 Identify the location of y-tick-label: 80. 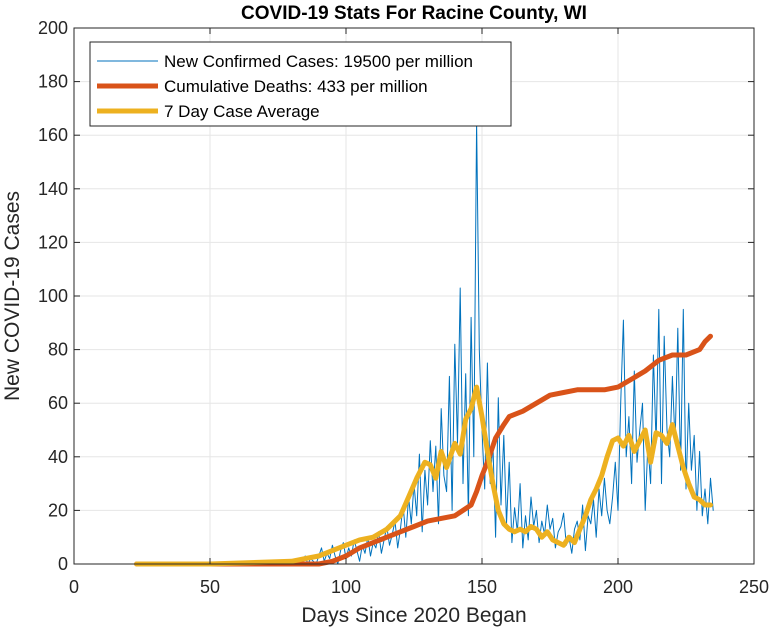
(58, 350).